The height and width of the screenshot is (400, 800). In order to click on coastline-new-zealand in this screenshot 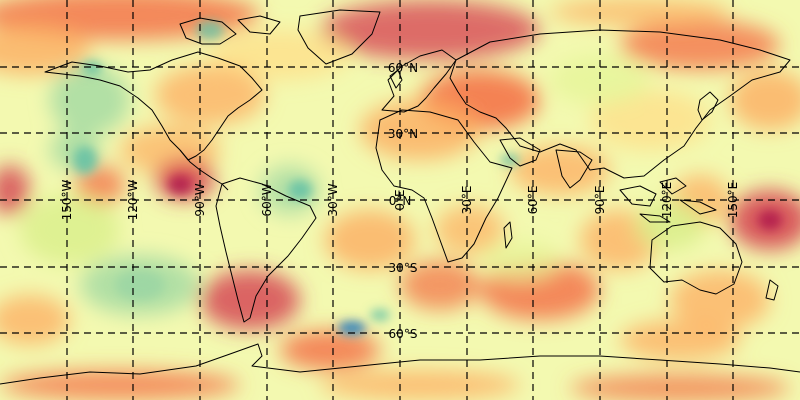, I will do `click(772, 290)`.